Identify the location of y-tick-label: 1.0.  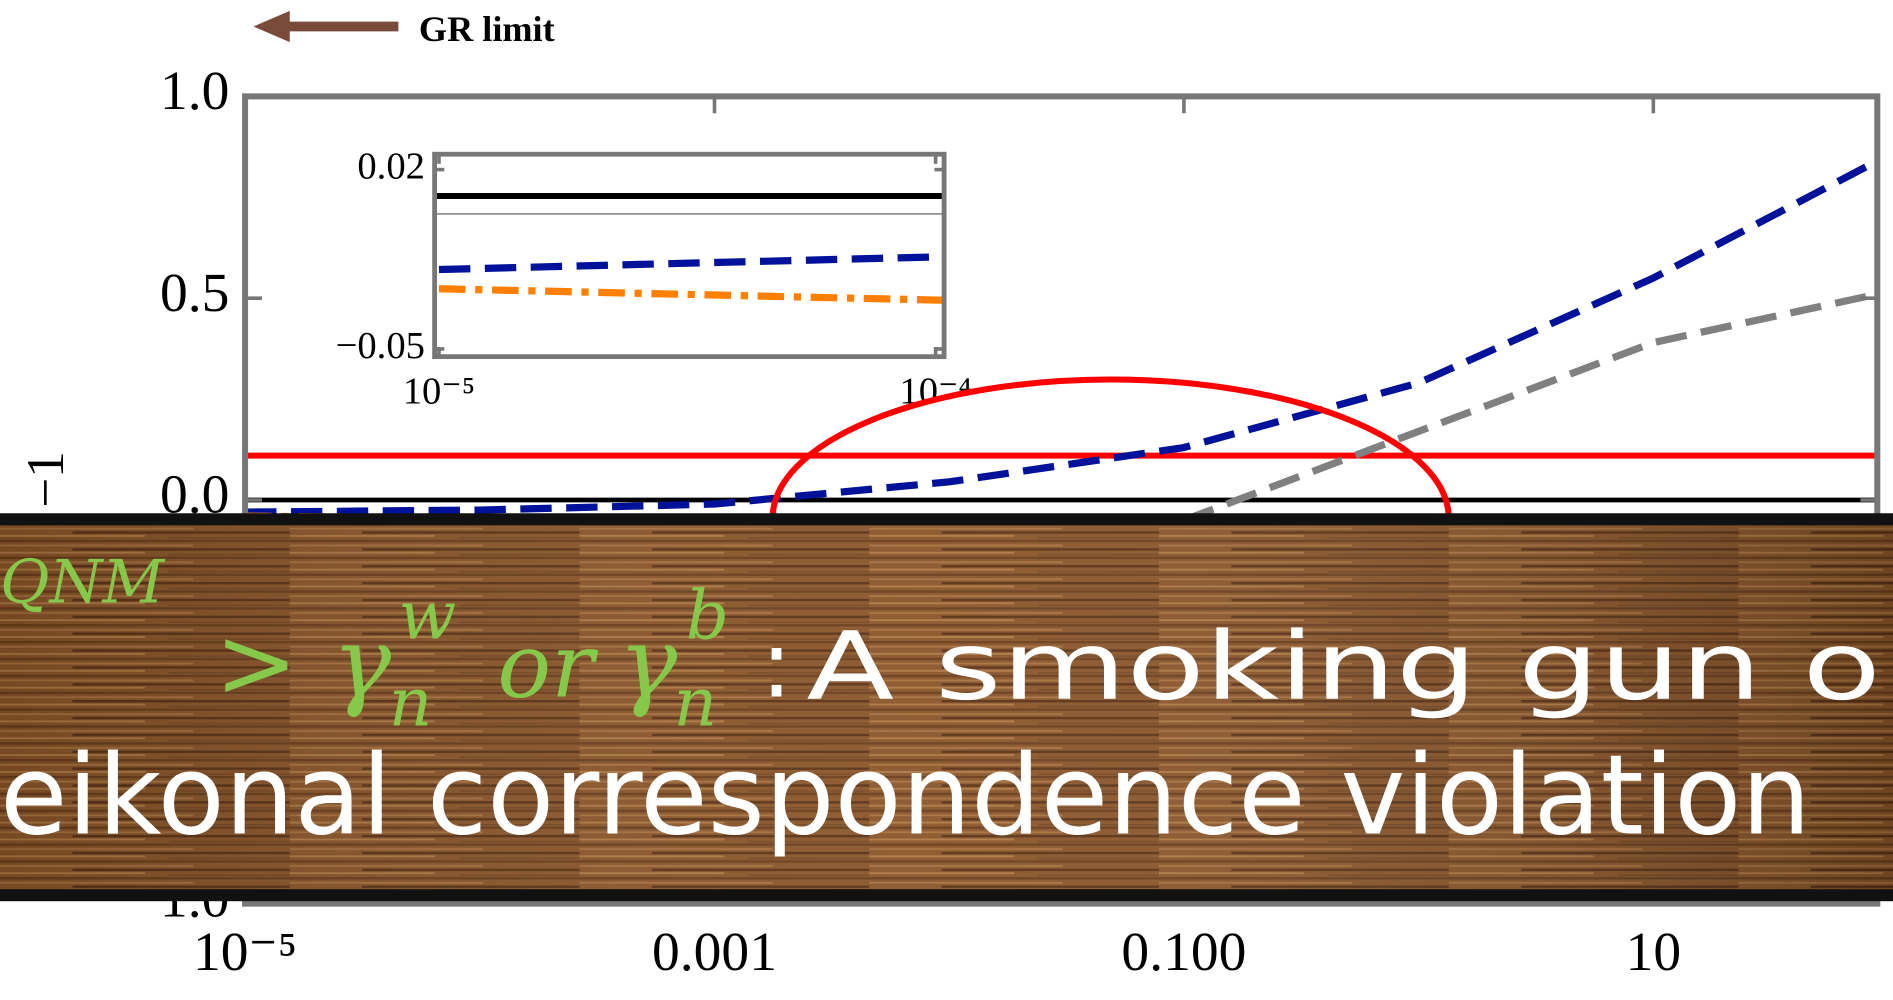
(194, 90).